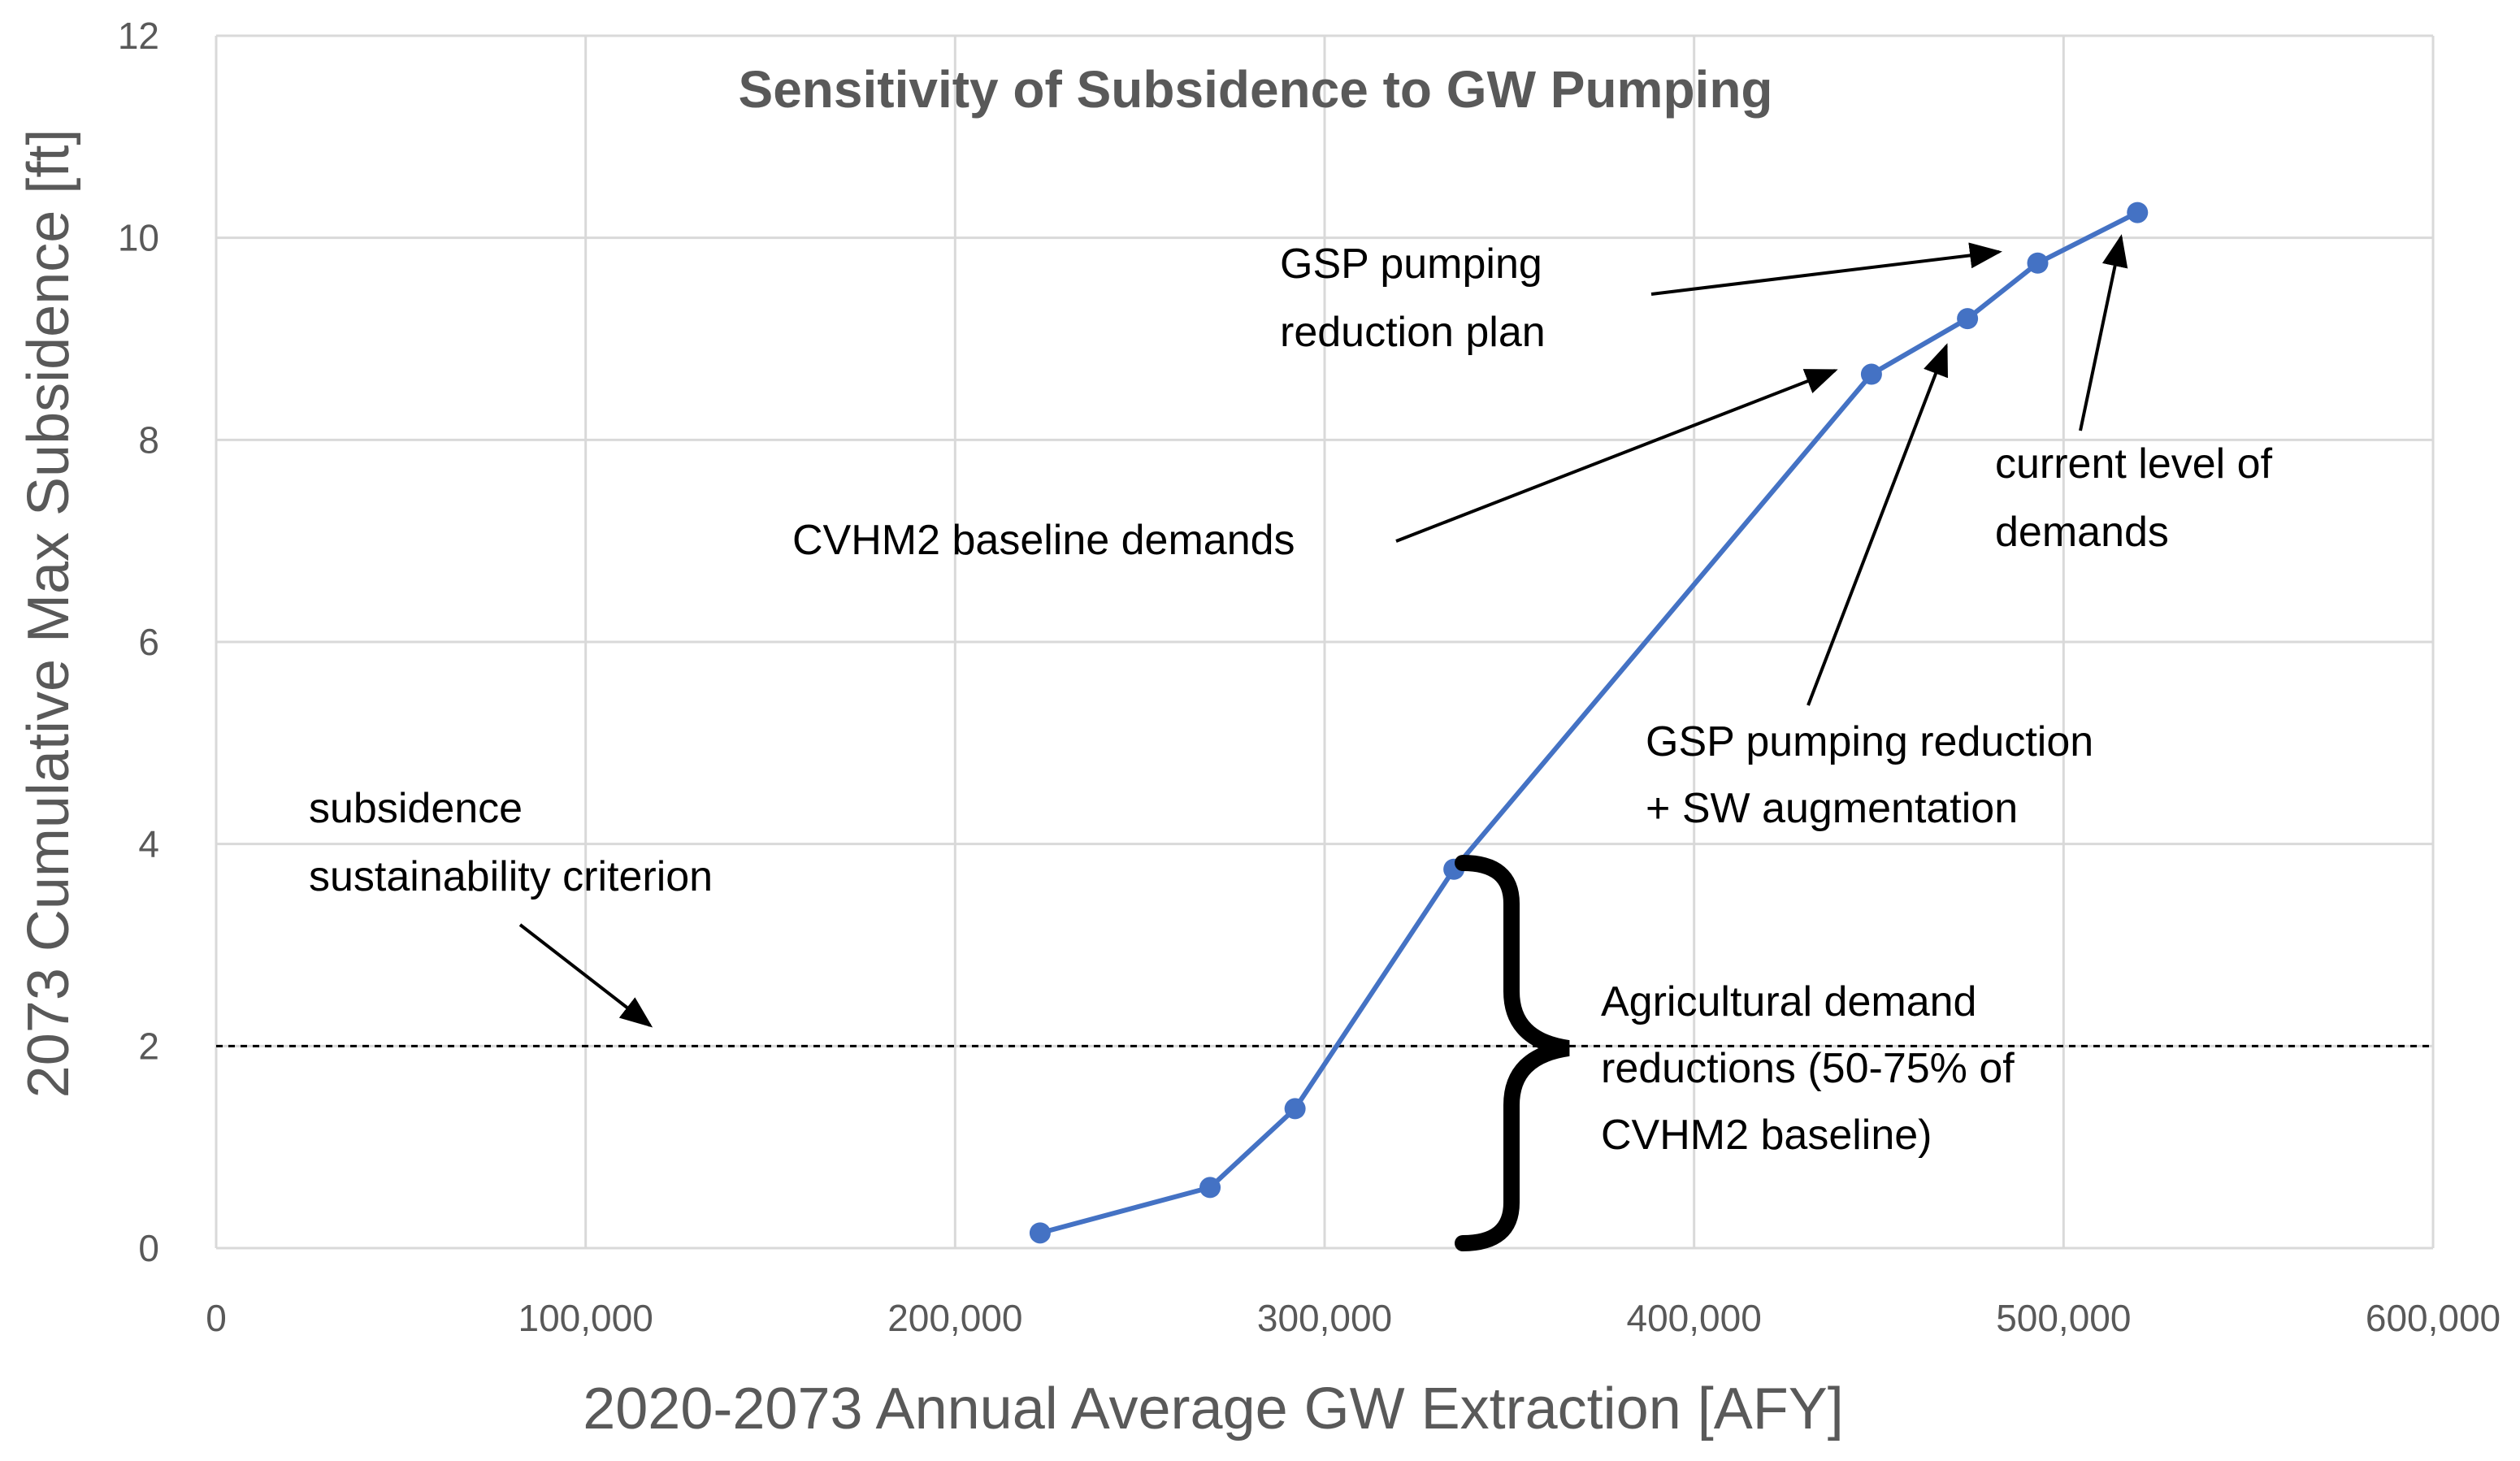 This screenshot has width=2520, height=1461. What do you see at coordinates (2134, 498) in the screenshot?
I see `annotation-current: current level of demands` at bounding box center [2134, 498].